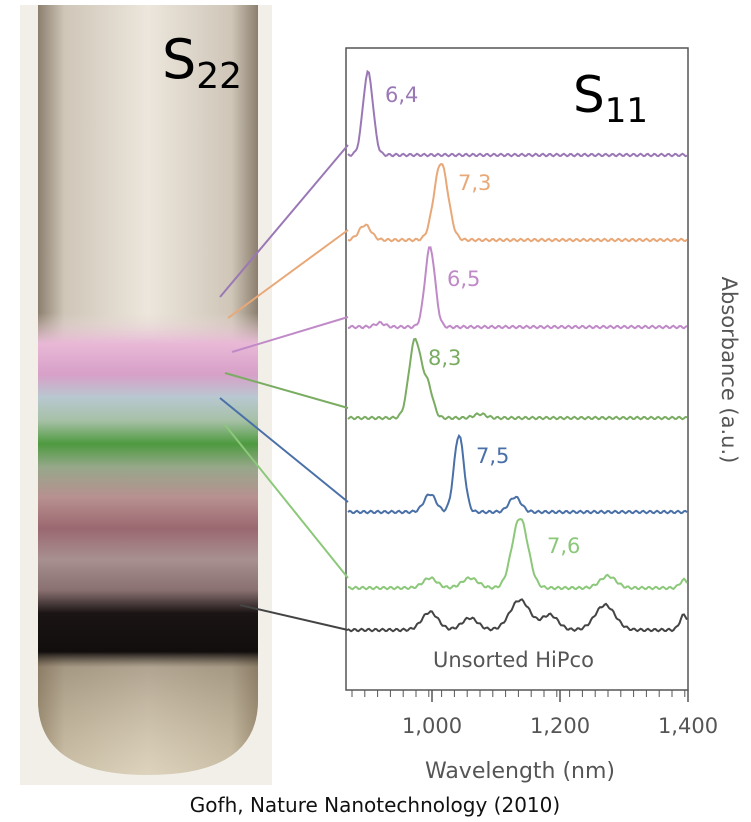  Describe the element at coordinates (401, 95) in the screenshot. I see `spectrum-label: 6,4` at that location.